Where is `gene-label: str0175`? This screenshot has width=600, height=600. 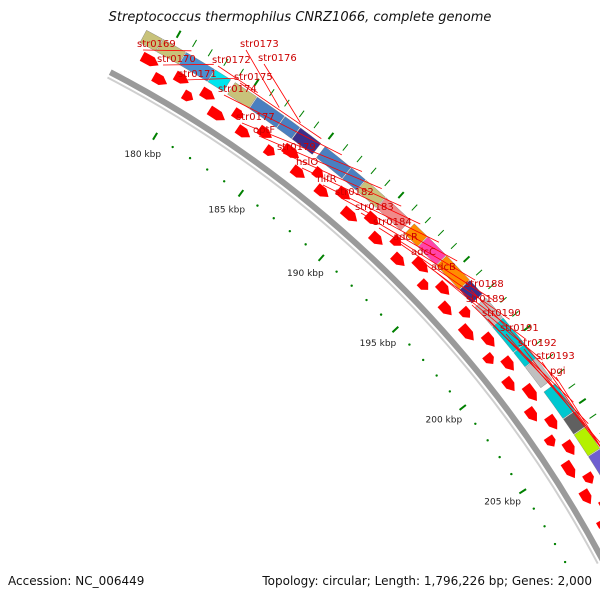
gene-label: str0175 is located at coordinates (253, 77).